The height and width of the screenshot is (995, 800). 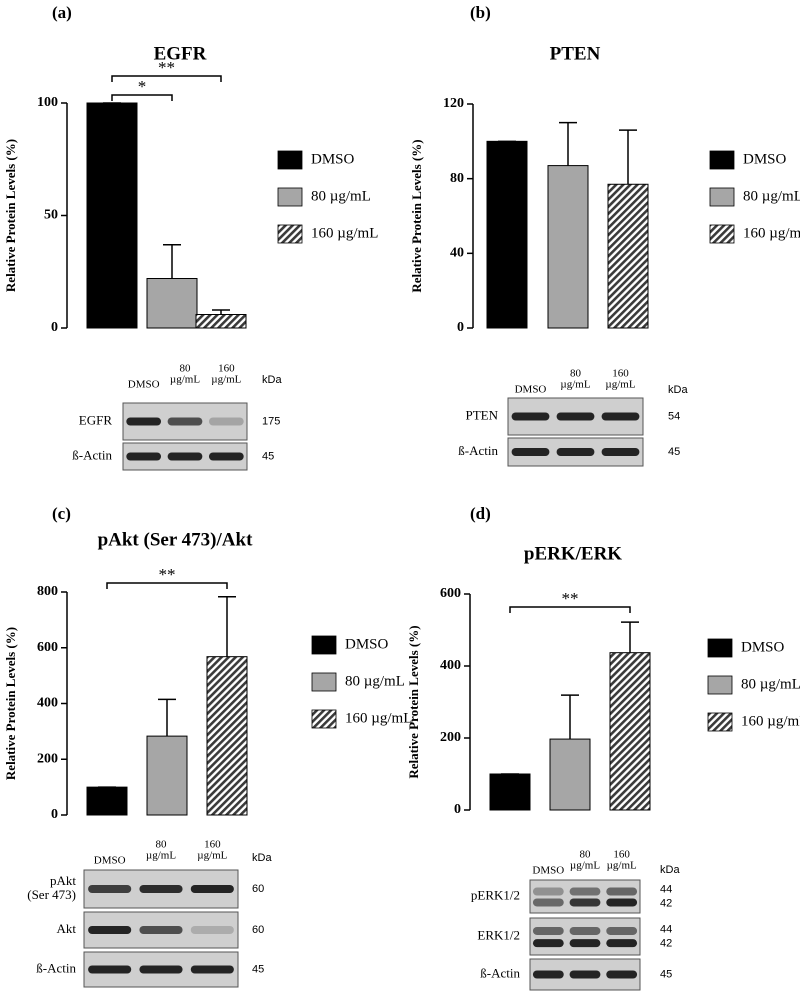 I want to click on y-tick-label: 100, so click(x=47, y=102).